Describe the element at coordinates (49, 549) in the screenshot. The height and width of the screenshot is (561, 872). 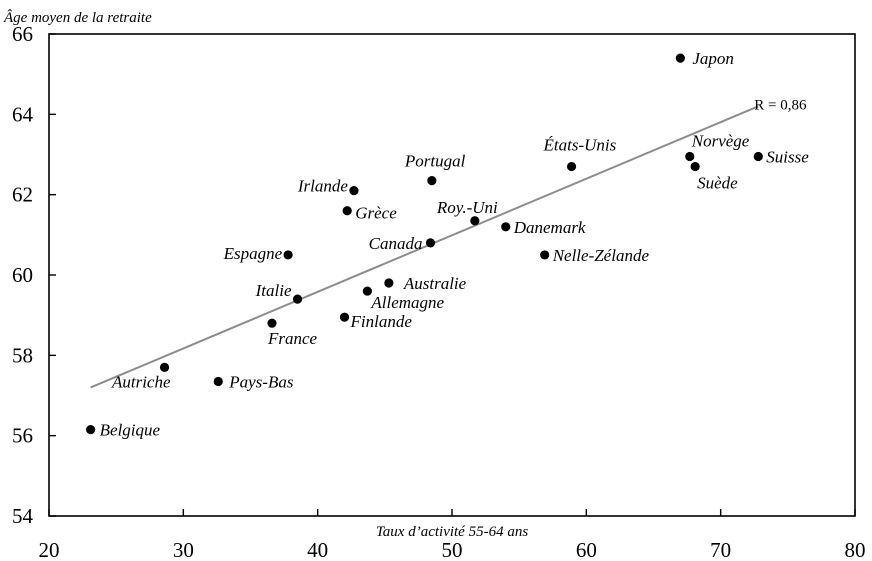
I see `x-tick-label: 20` at that location.